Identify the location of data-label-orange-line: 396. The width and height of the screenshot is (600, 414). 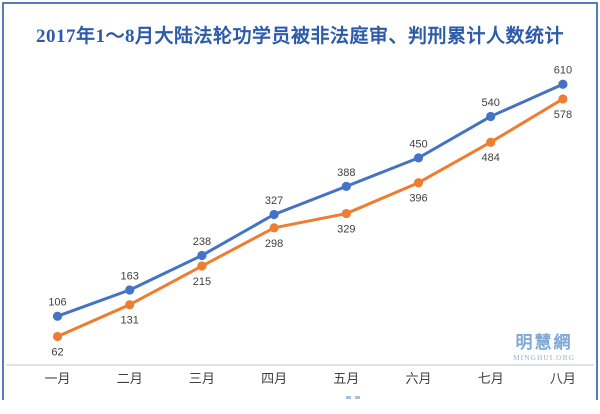
(418, 199).